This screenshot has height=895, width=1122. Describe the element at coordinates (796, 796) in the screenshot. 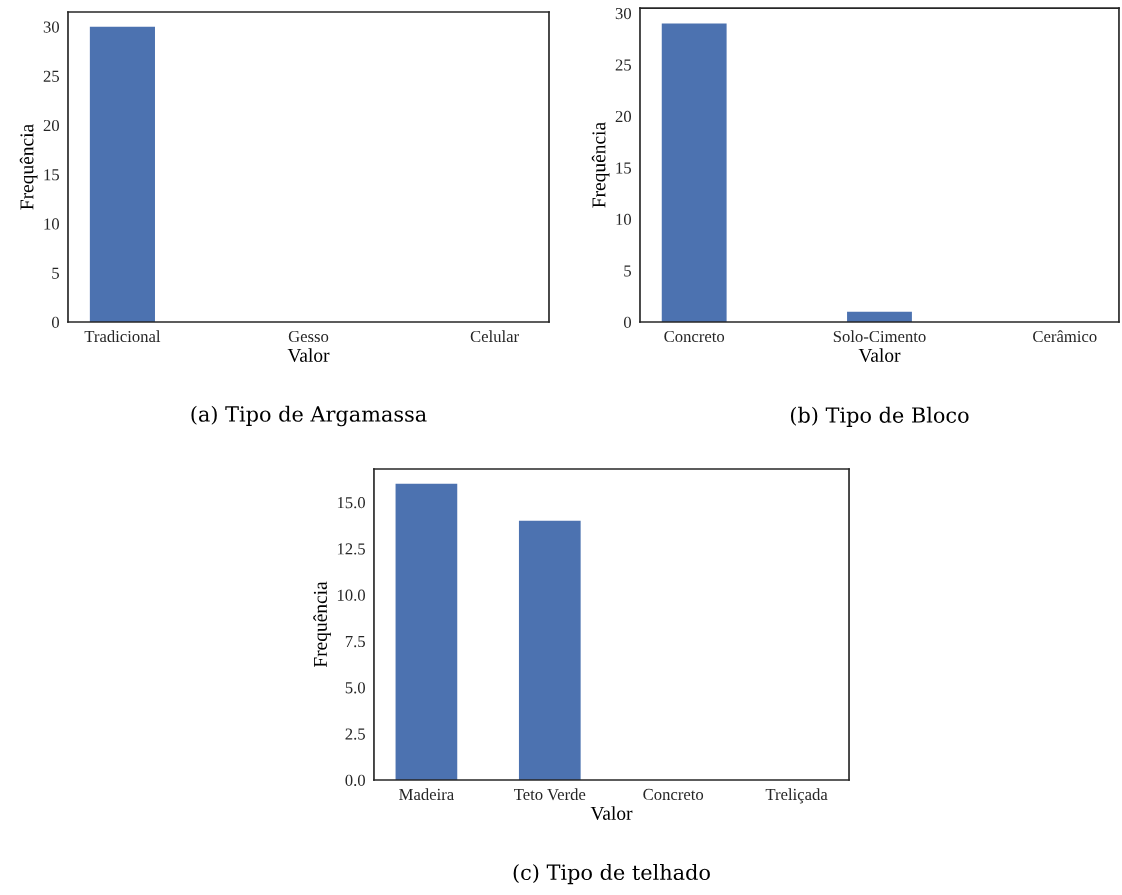

I see `x-tick-label: Treliçada` at that location.